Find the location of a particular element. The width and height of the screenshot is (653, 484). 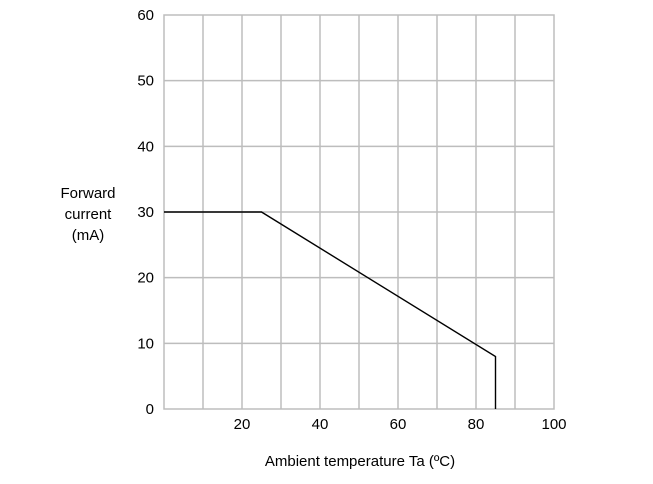

y-tick-label: 50 is located at coordinates (145, 81).